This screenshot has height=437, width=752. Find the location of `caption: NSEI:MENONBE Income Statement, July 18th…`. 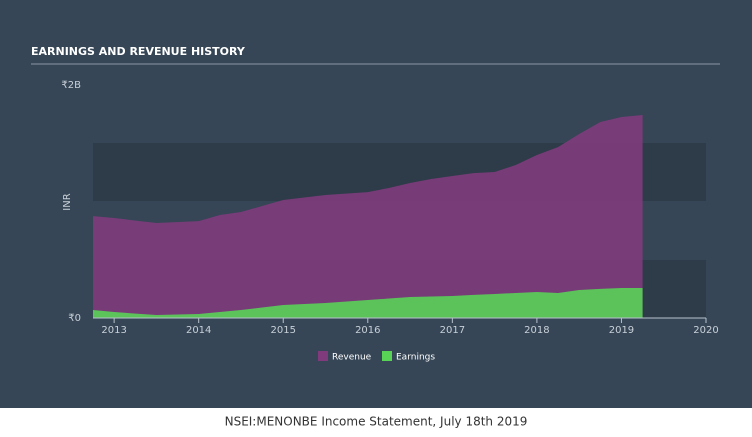

caption: NSEI:MENONBE Income Statement, July 18th… is located at coordinates (376, 422).